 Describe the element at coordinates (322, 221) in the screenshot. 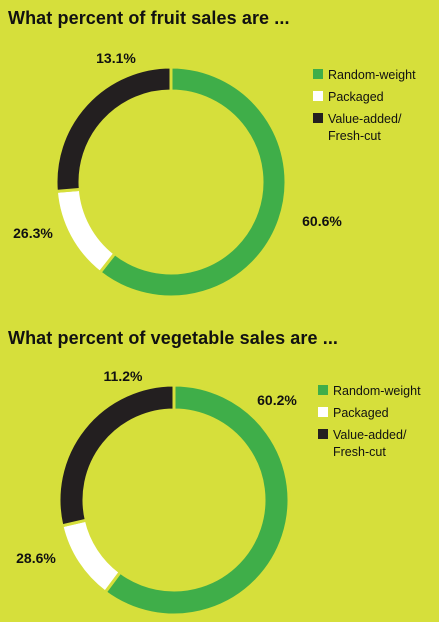

I see `value-label-random-weight: 60.6%` at that location.